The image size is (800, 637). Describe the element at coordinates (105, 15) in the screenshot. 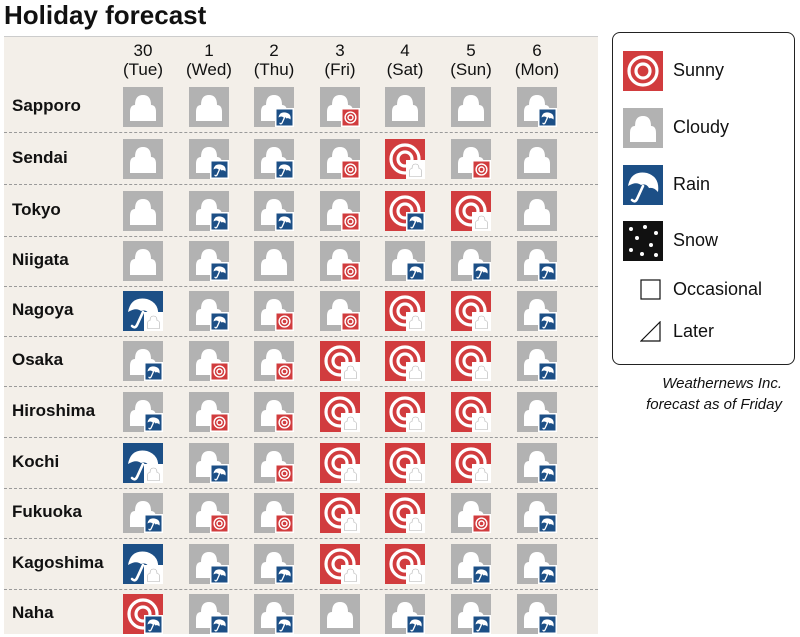

I see `page-title: Holiday forecast` at that location.